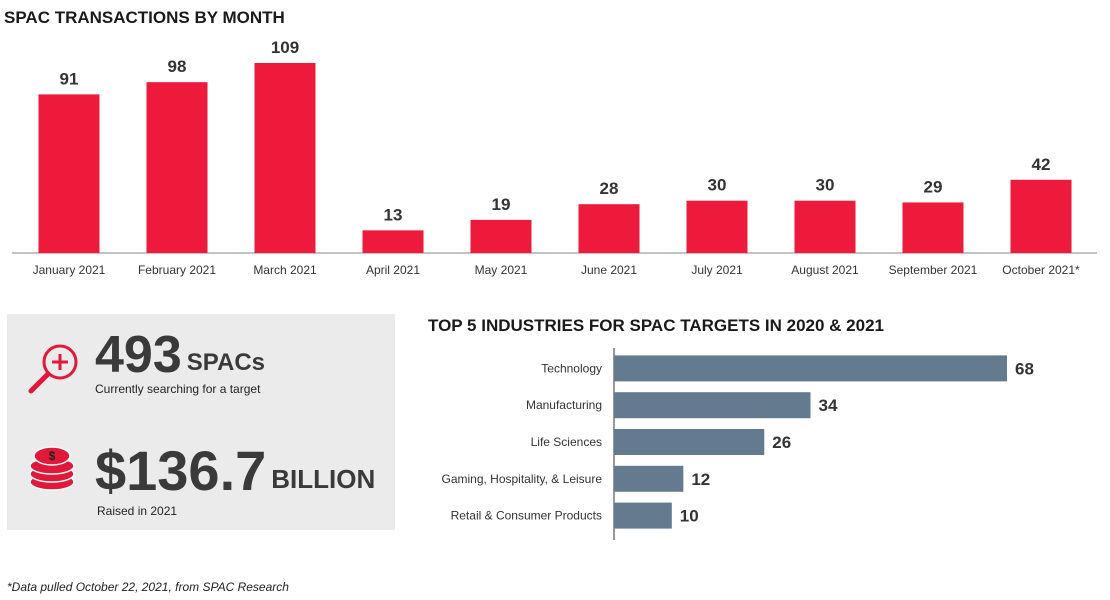 This screenshot has height=600, width=1110. Describe the element at coordinates (689, 516) in the screenshot. I see `value-label: 10` at that location.